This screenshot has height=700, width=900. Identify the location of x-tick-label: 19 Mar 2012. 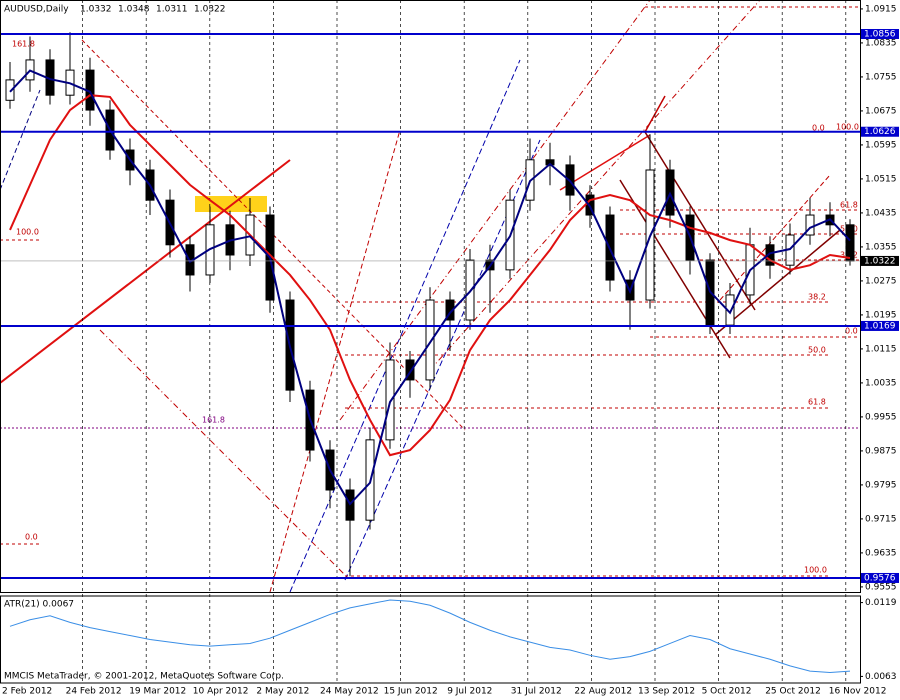
(157, 692).